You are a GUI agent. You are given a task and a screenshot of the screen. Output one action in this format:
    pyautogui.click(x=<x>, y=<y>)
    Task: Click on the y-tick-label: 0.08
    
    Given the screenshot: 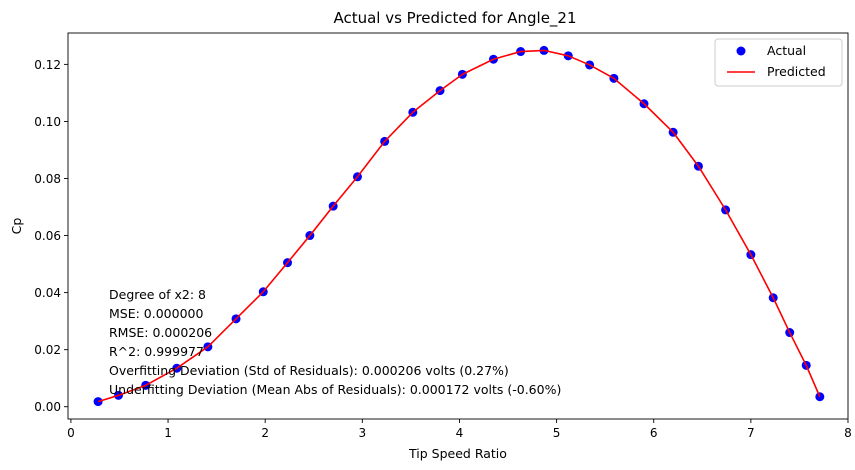 What is the action you would take?
    pyautogui.click(x=47, y=179)
    